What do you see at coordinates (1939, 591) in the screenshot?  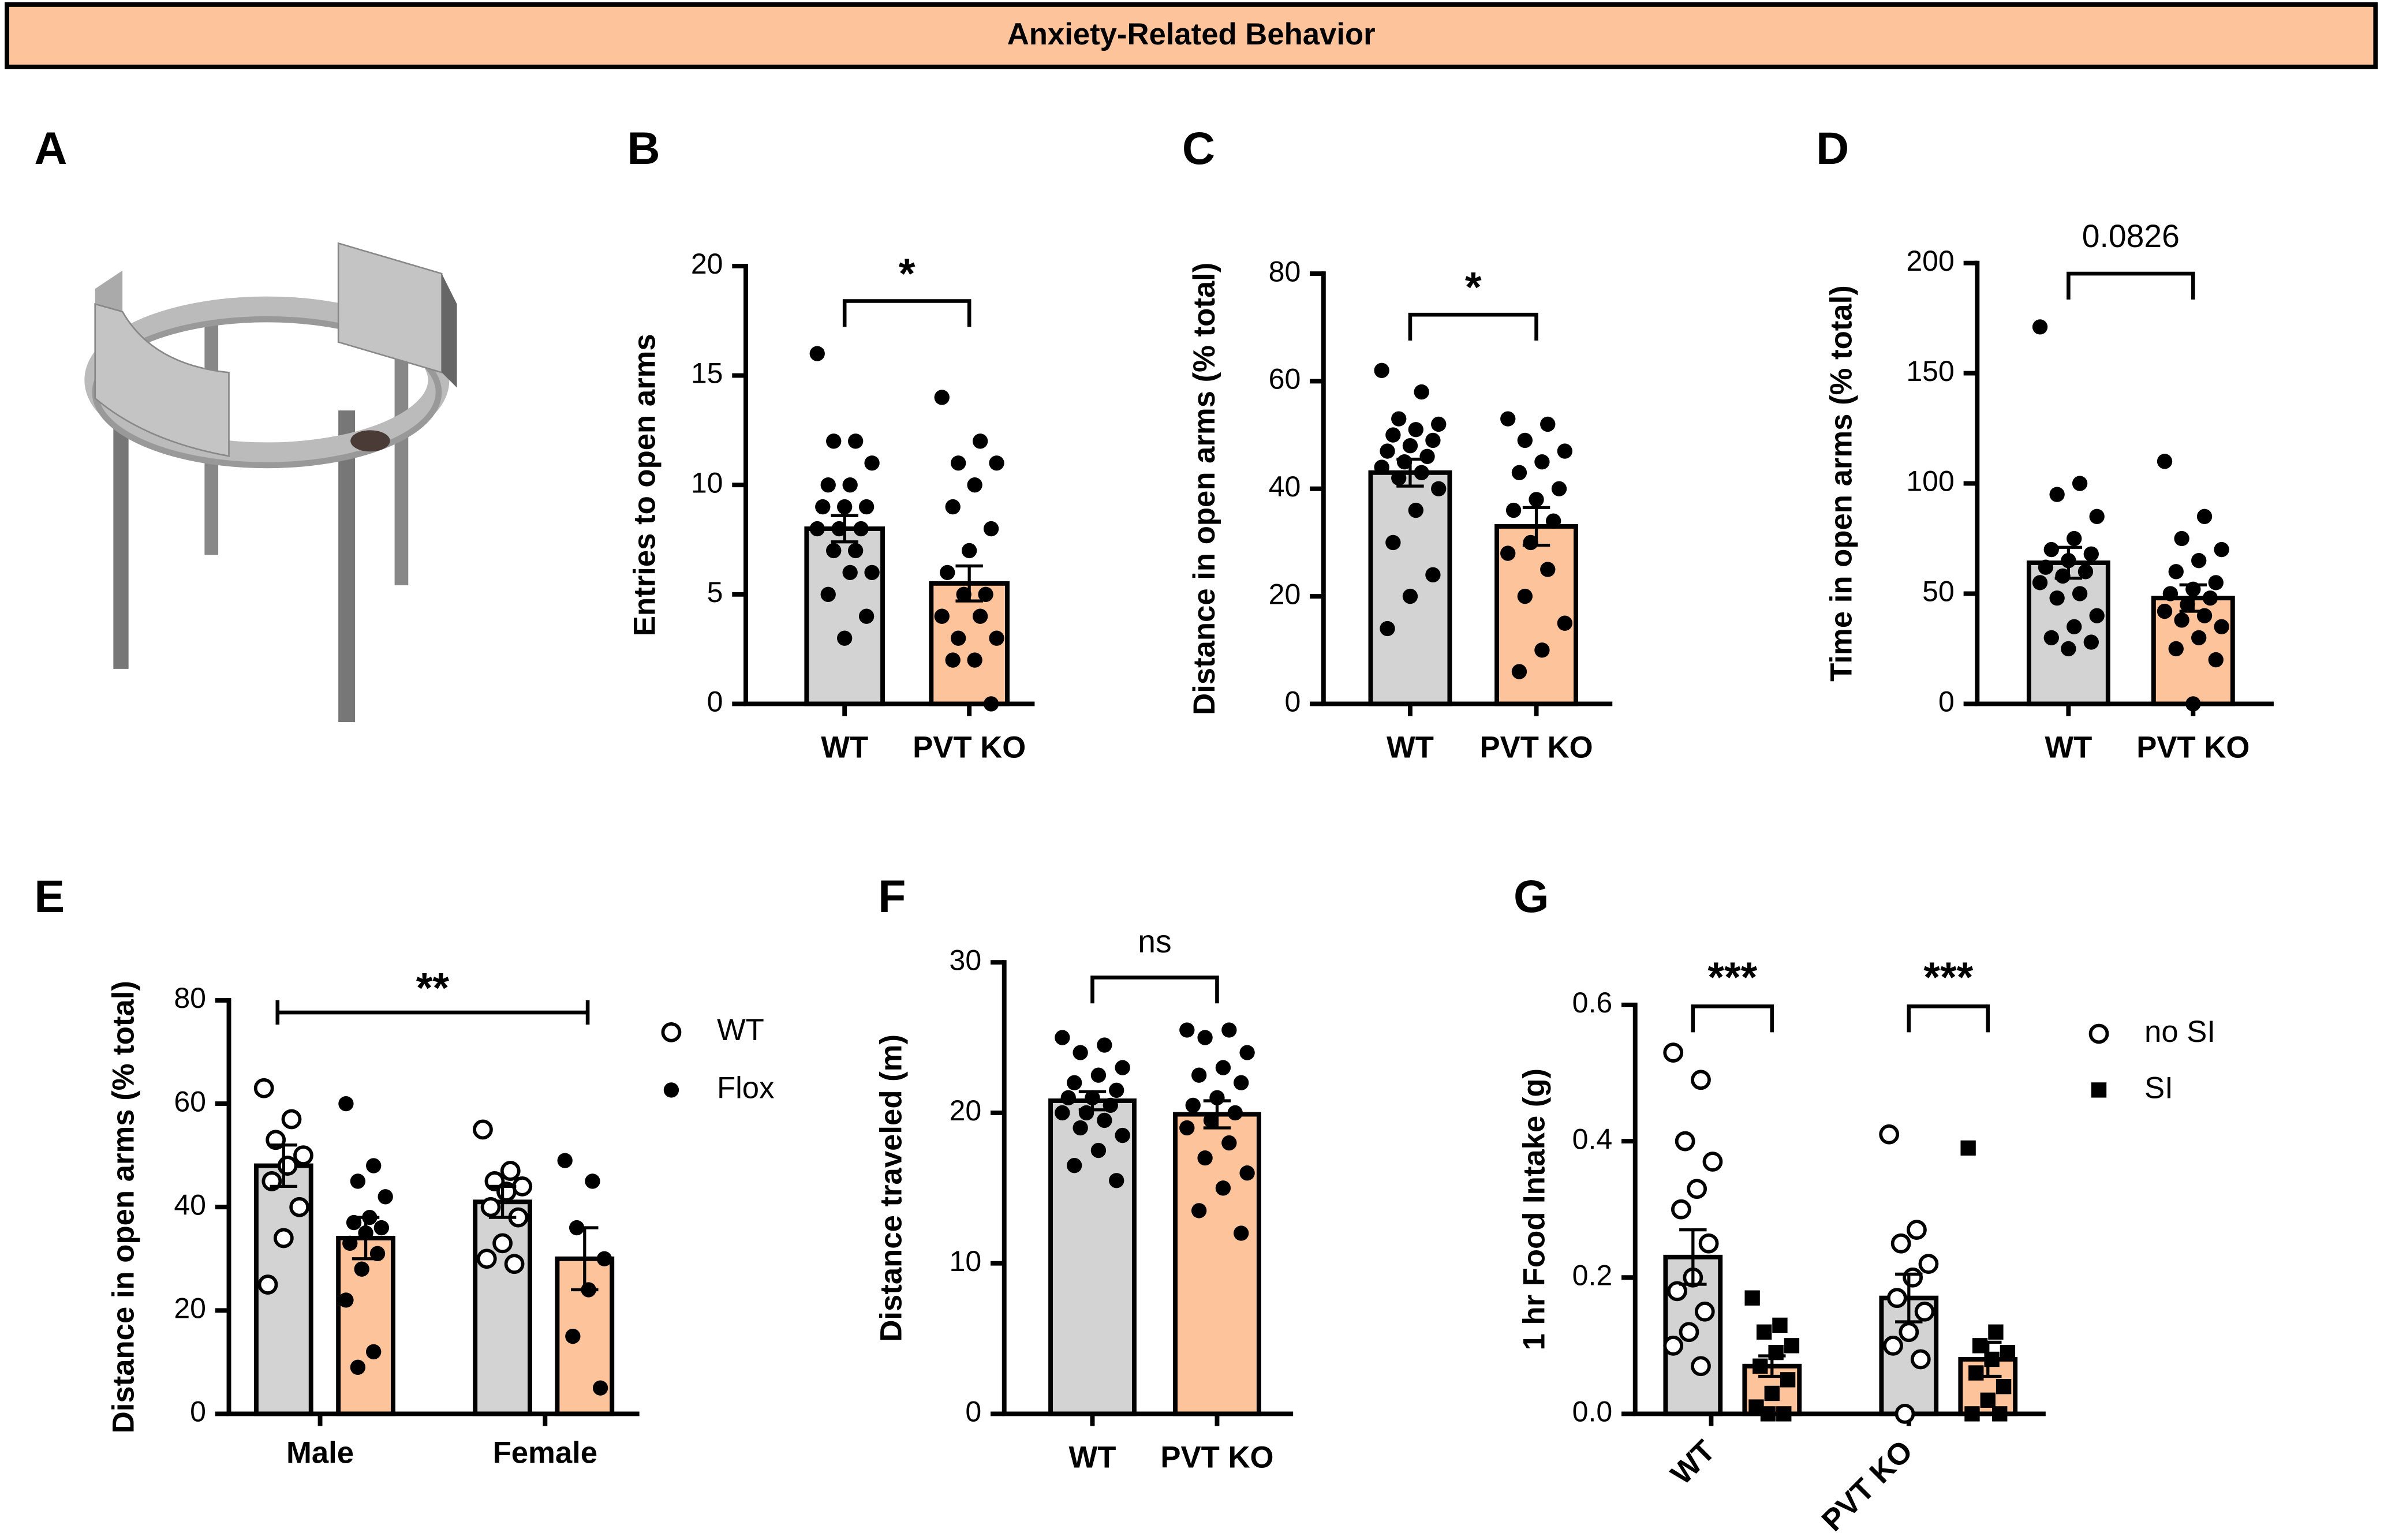 I see `y-tick-label: 50` at bounding box center [1939, 591].